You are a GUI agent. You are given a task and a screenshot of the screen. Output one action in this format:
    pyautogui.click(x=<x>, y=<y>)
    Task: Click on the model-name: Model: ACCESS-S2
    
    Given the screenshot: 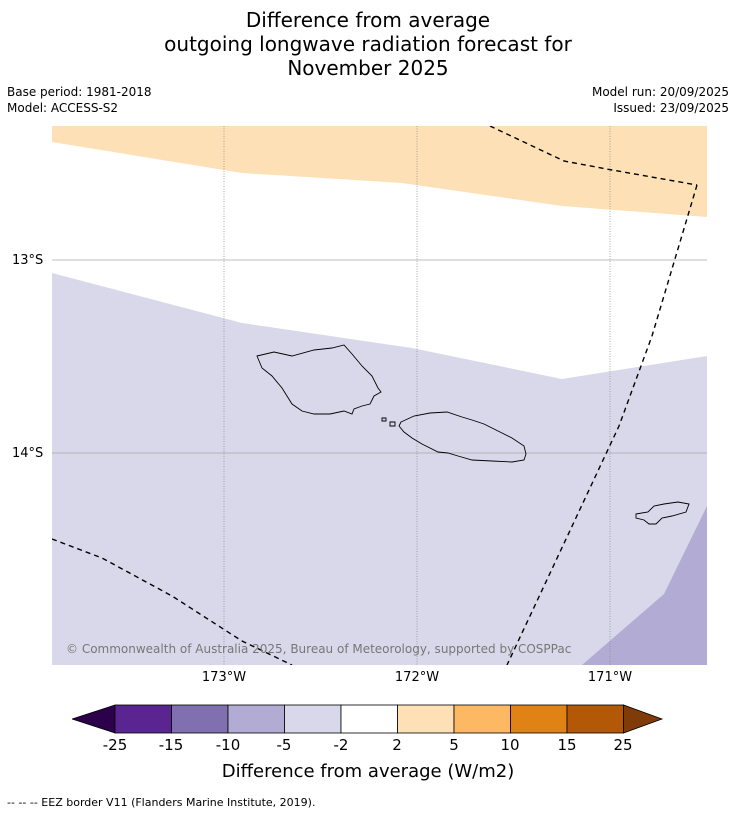 What is the action you would take?
    pyautogui.click(x=63, y=108)
    